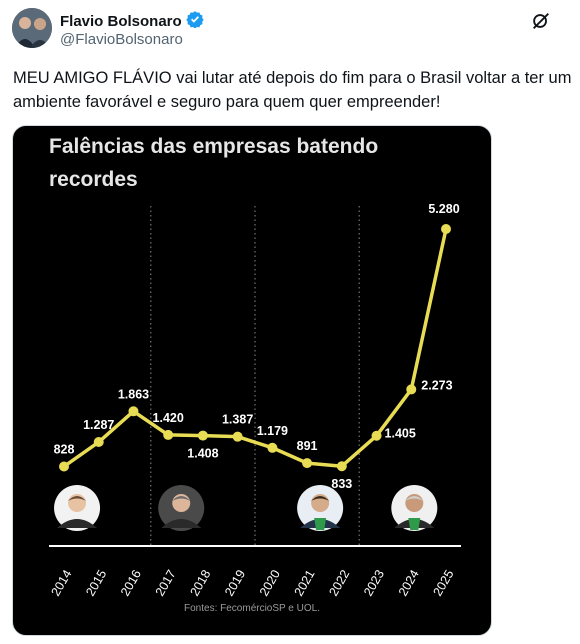  I want to click on chart-title: Falências das empresas batendo, so click(213, 146).